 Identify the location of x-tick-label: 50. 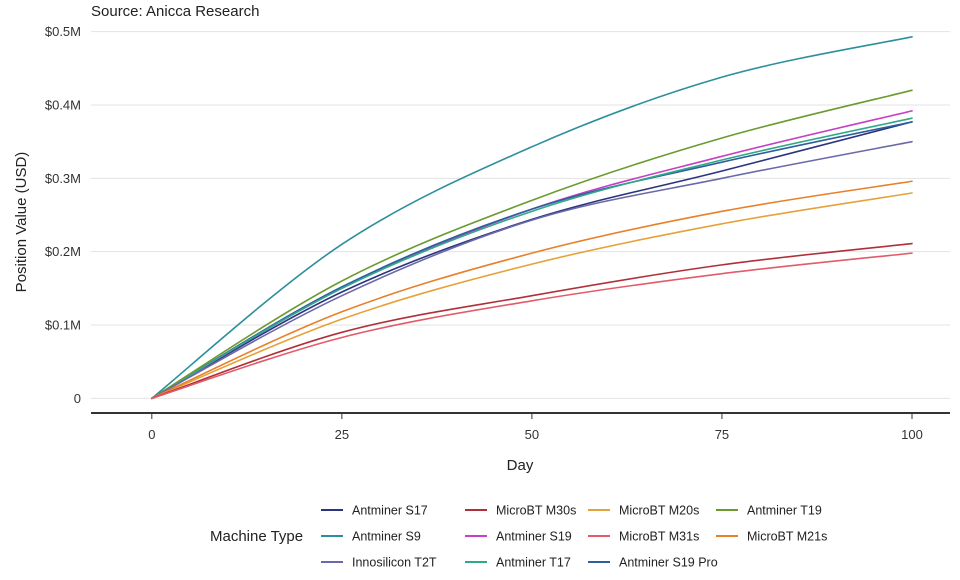
(532, 434).